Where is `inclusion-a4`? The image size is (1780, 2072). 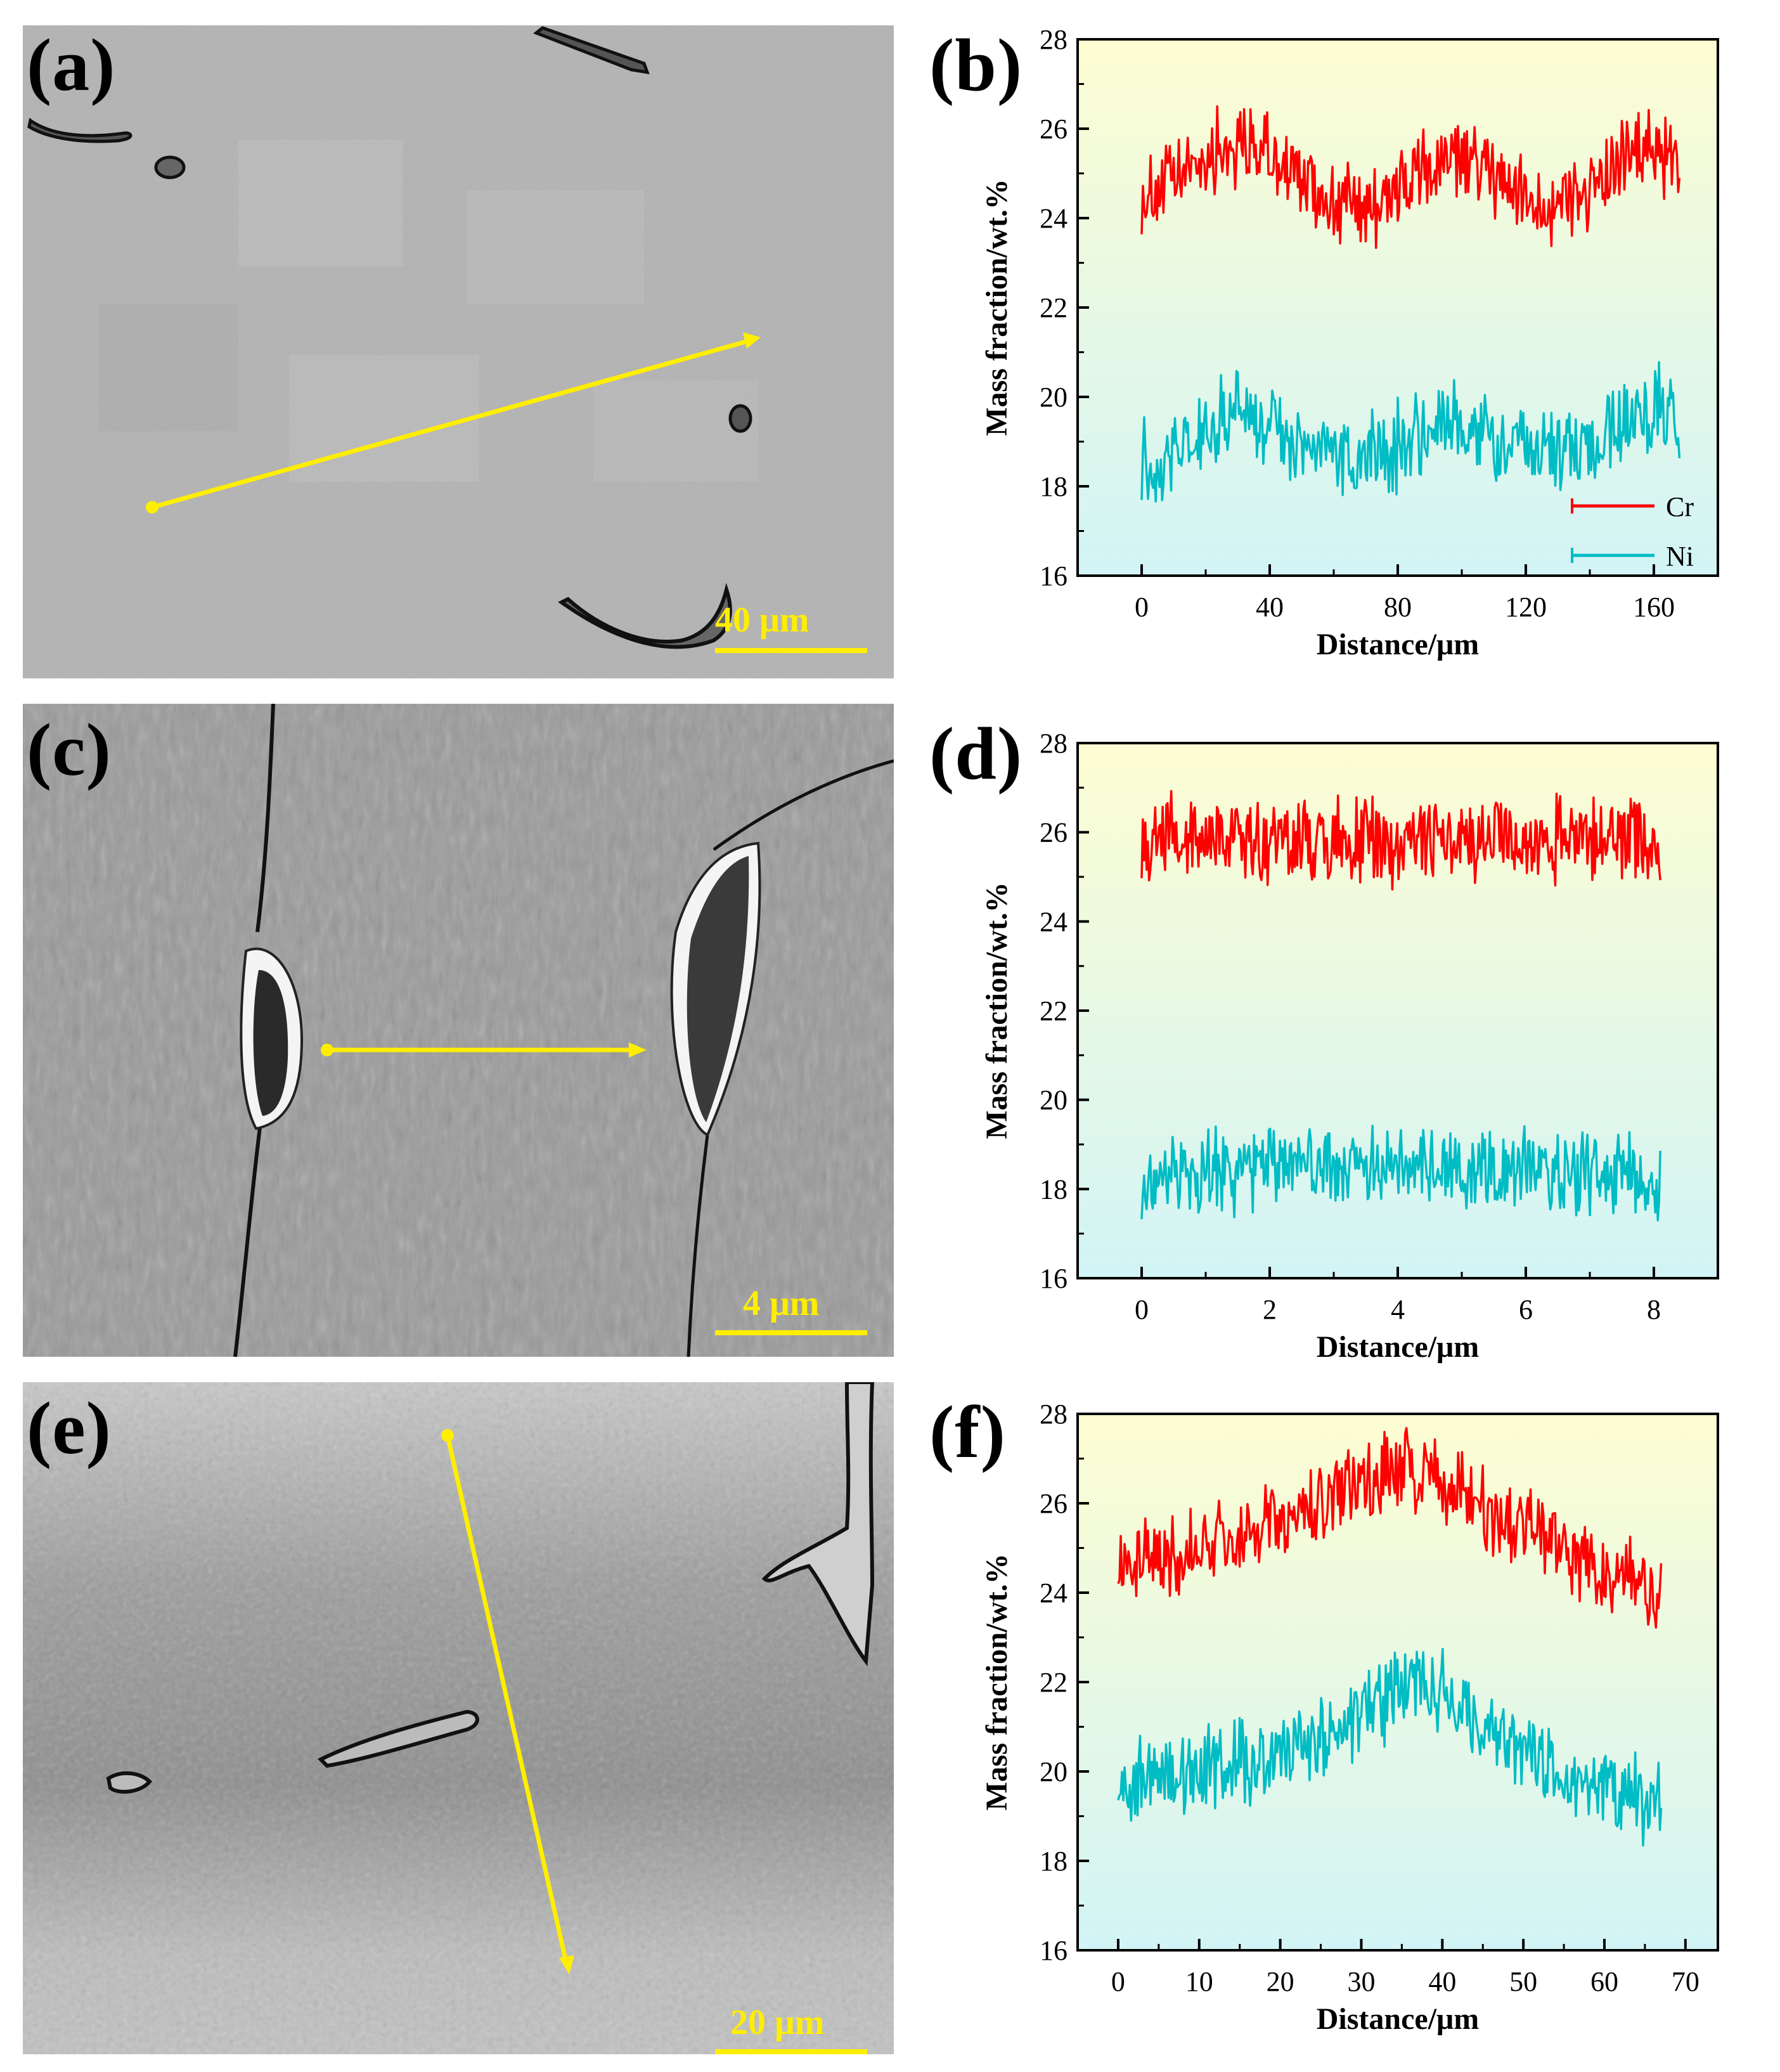
inclusion-a4 is located at coordinates (740, 418).